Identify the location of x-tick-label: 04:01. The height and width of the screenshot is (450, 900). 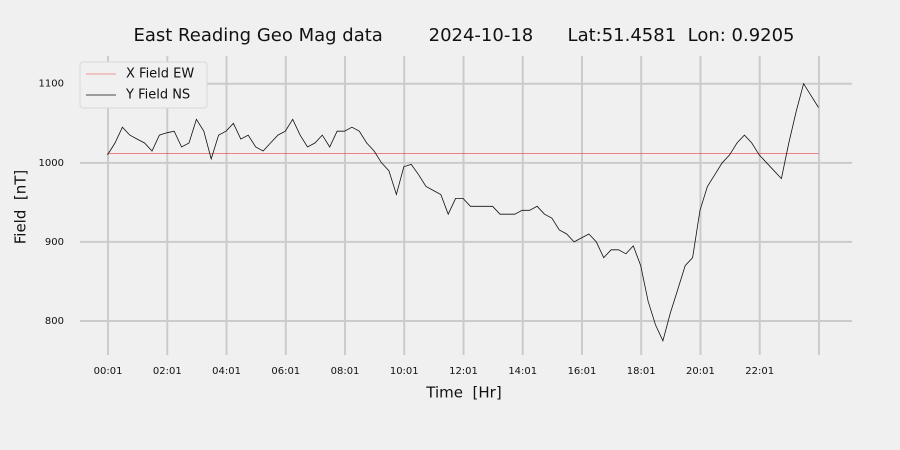
(226, 371).